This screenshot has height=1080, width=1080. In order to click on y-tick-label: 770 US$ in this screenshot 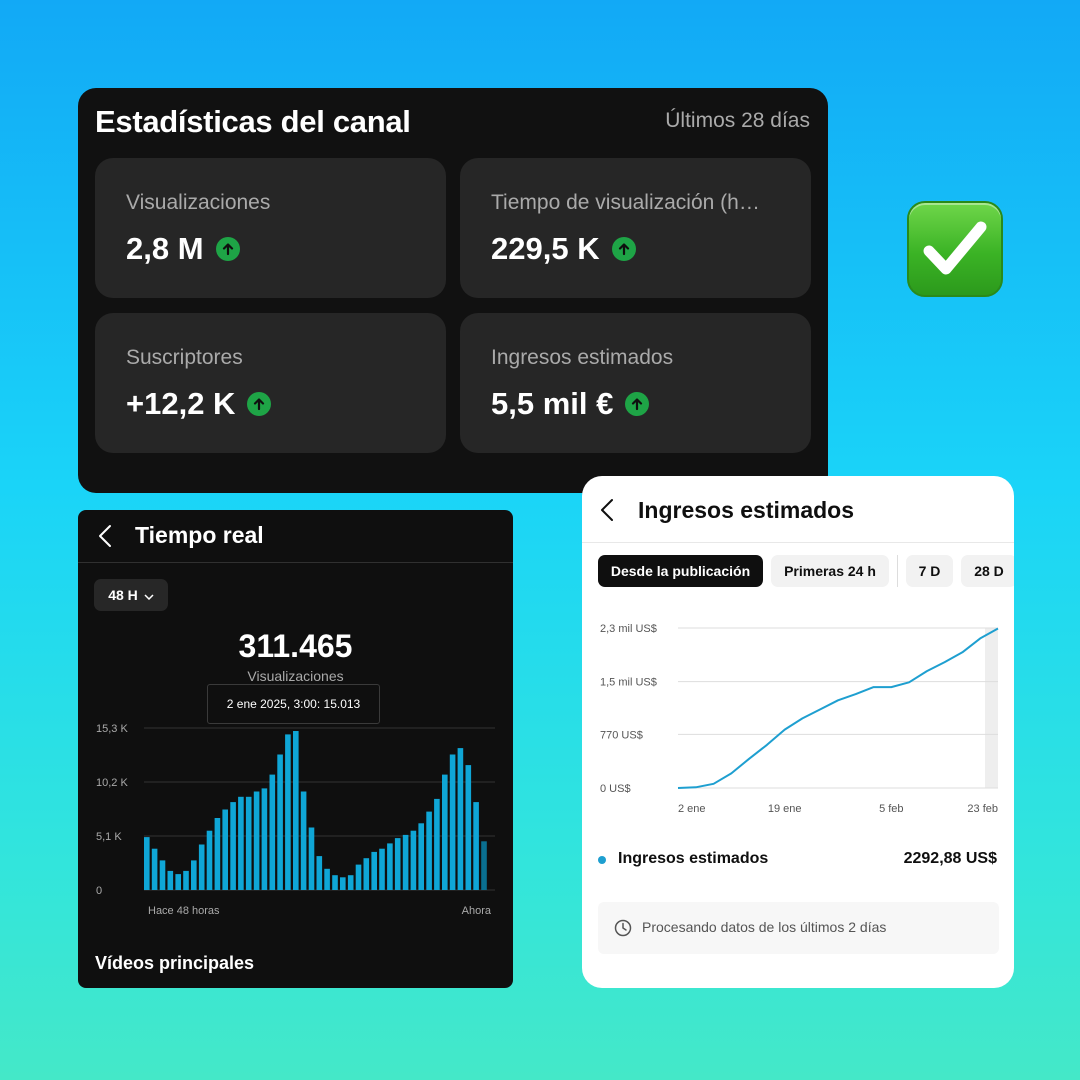, I will do `click(621, 735)`.